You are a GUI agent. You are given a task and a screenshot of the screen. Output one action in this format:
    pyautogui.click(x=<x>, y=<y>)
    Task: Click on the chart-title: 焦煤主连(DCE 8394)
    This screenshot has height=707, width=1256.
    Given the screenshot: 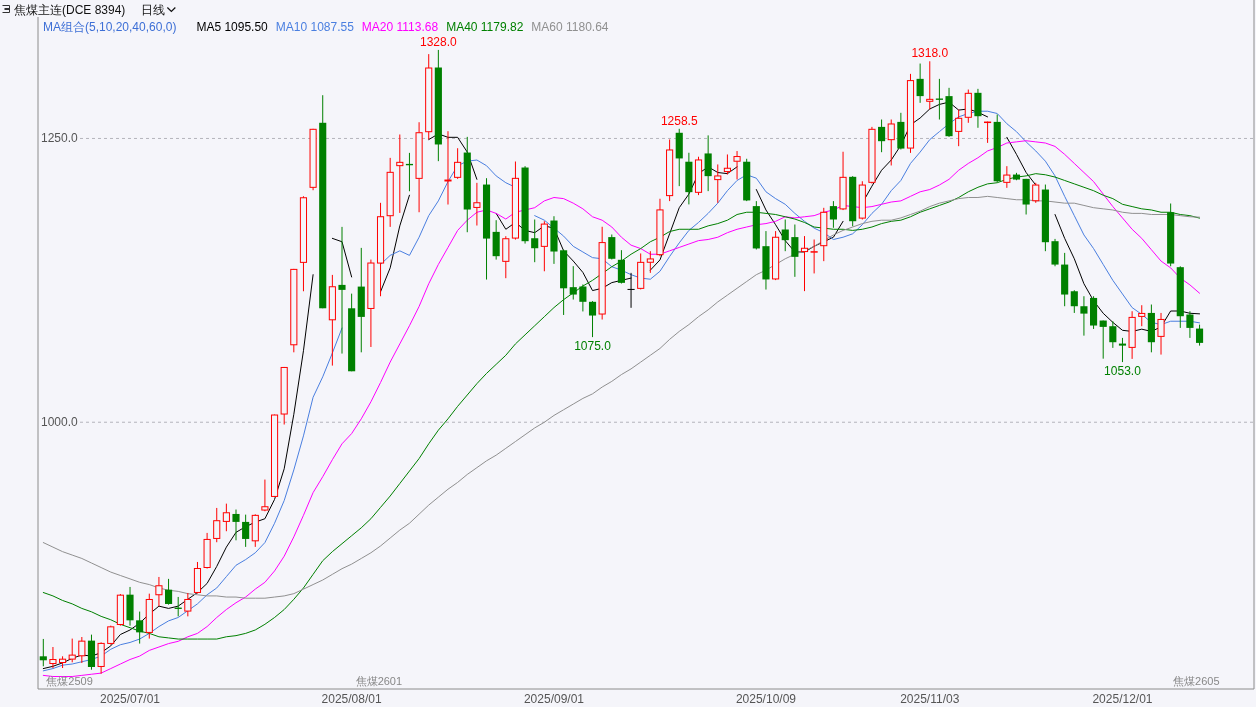 What is the action you would take?
    pyautogui.click(x=70, y=9)
    